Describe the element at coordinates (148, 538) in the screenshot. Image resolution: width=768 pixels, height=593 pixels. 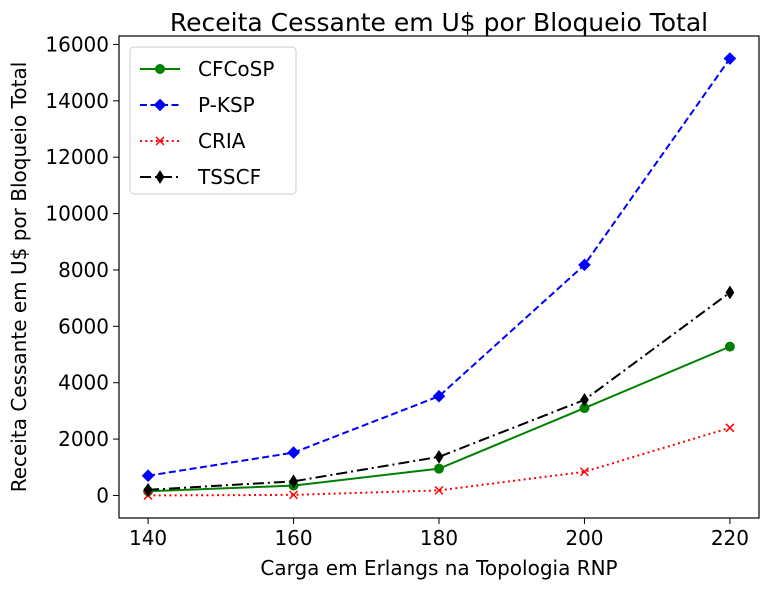
I see `x-tick-label: 140` at that location.